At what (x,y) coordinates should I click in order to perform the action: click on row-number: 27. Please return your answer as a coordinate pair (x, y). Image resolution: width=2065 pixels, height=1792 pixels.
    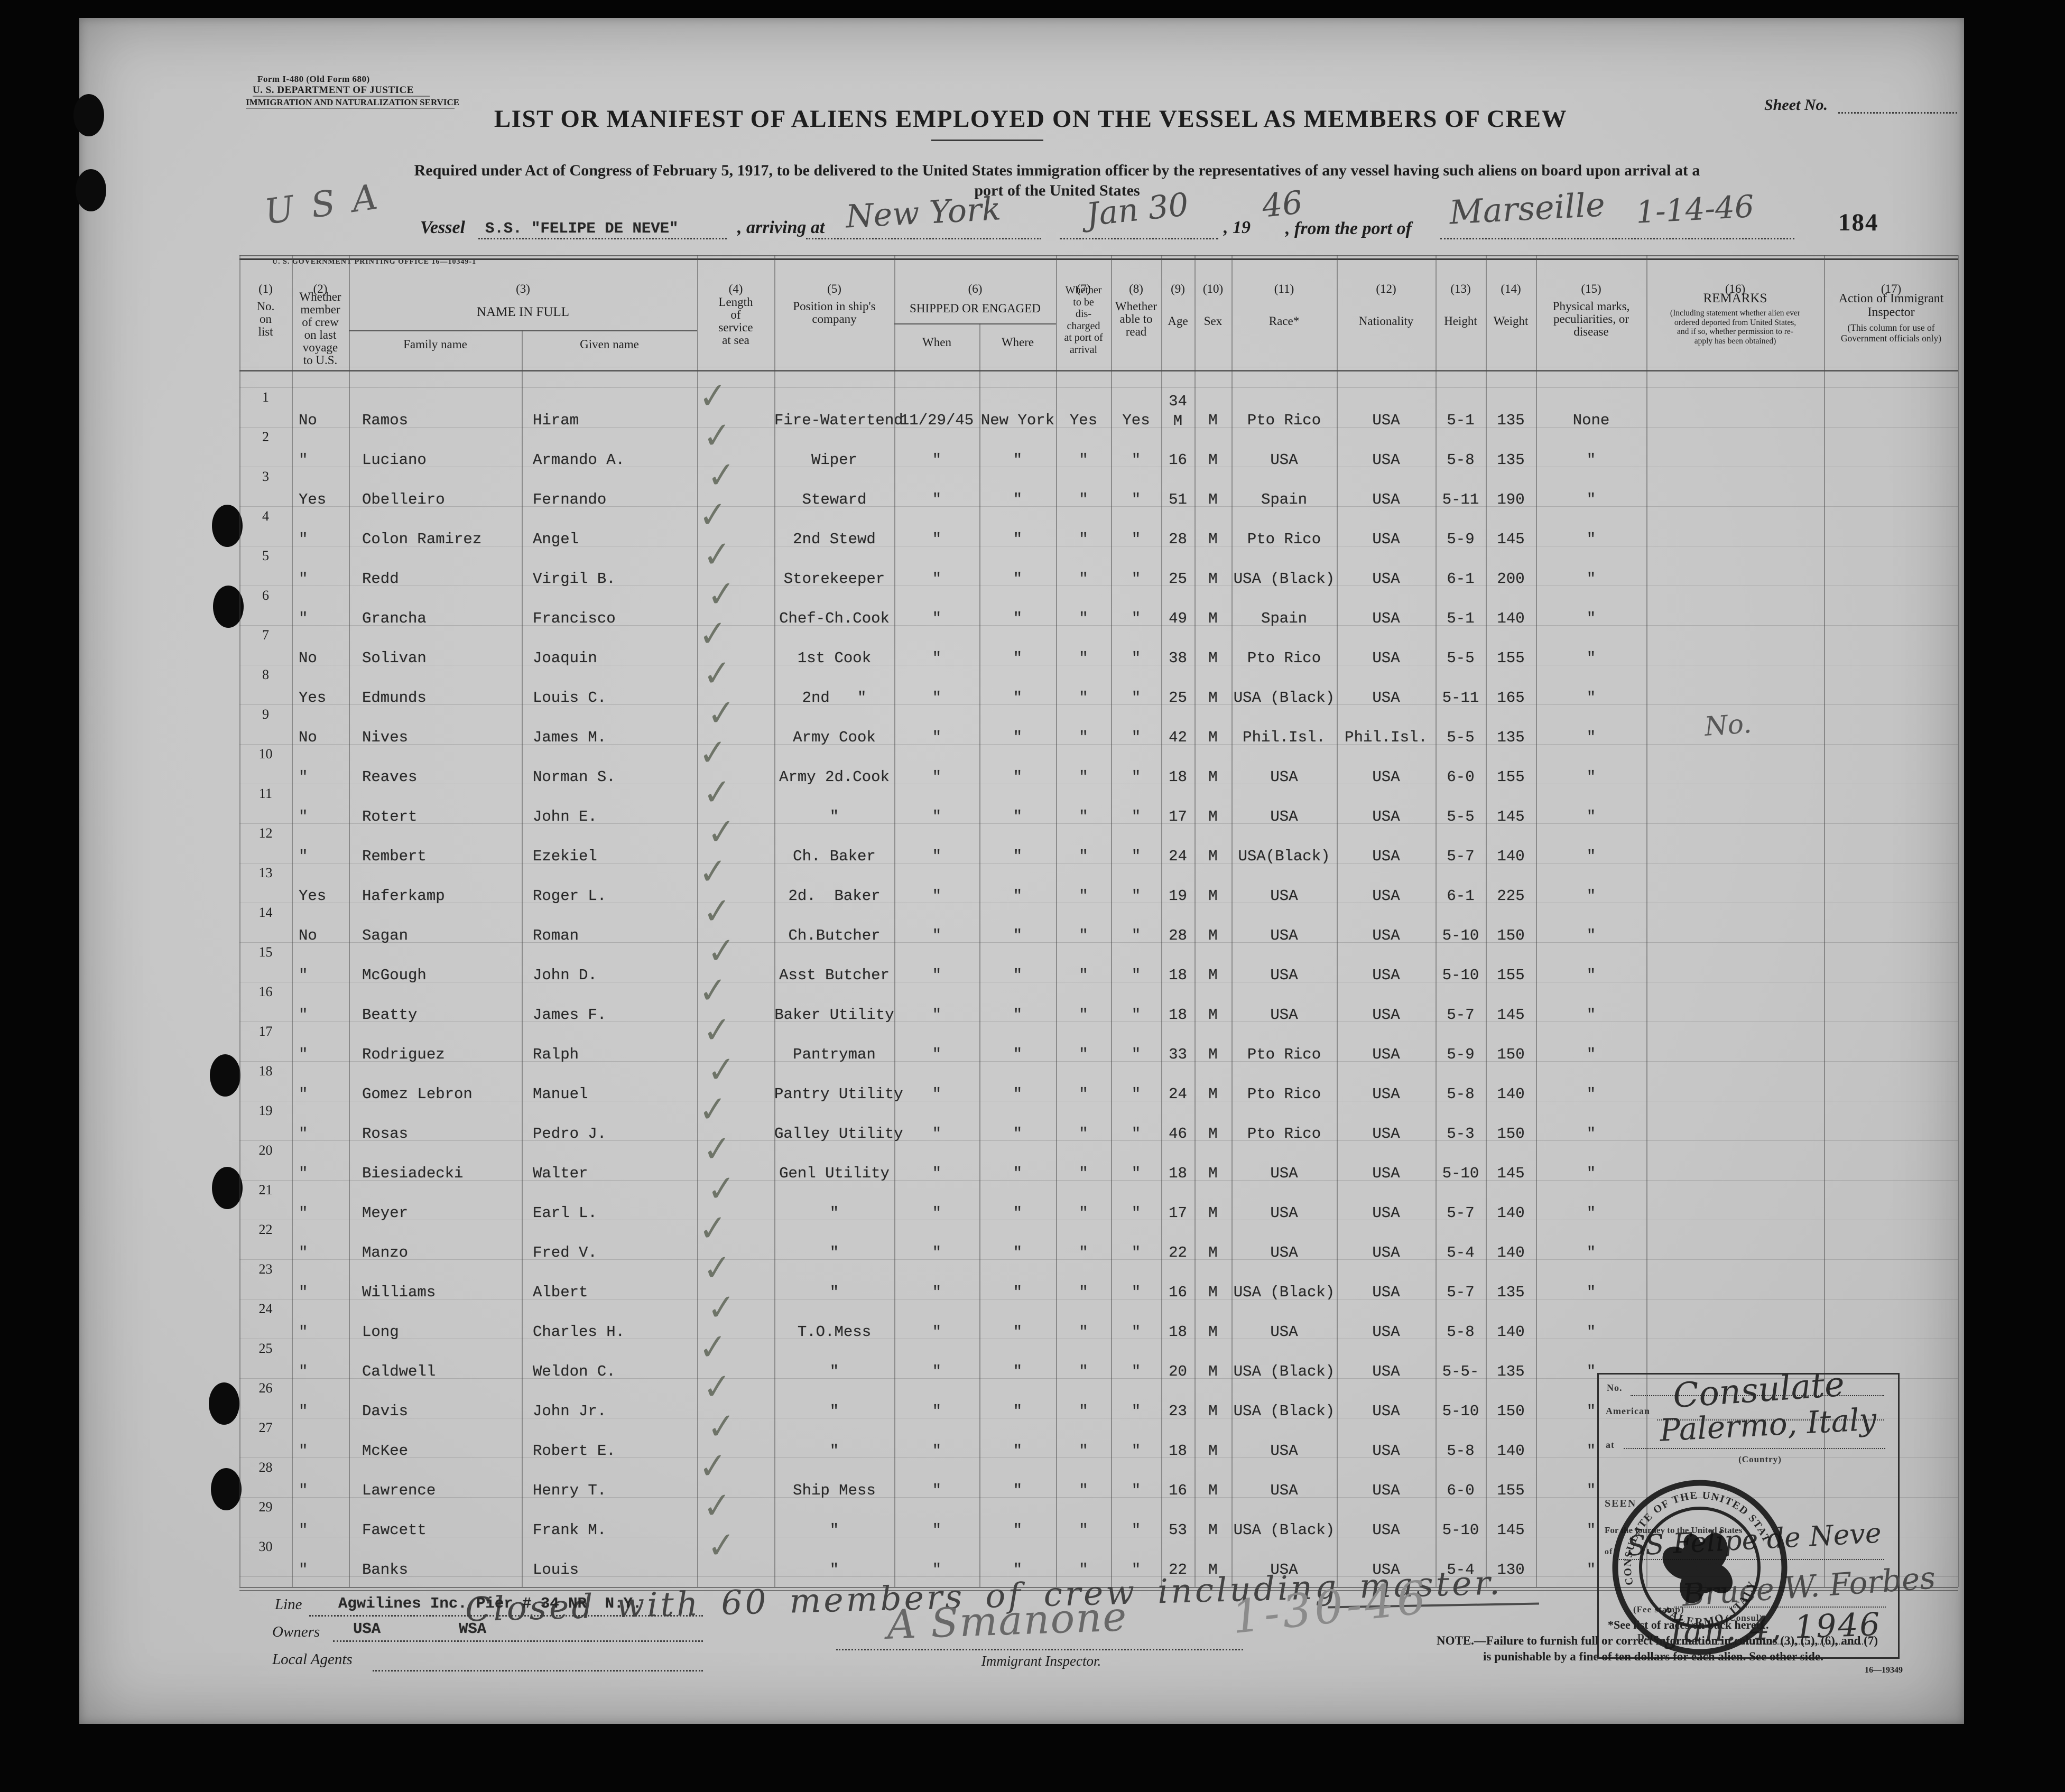
    Looking at the image, I should click on (265, 1427).